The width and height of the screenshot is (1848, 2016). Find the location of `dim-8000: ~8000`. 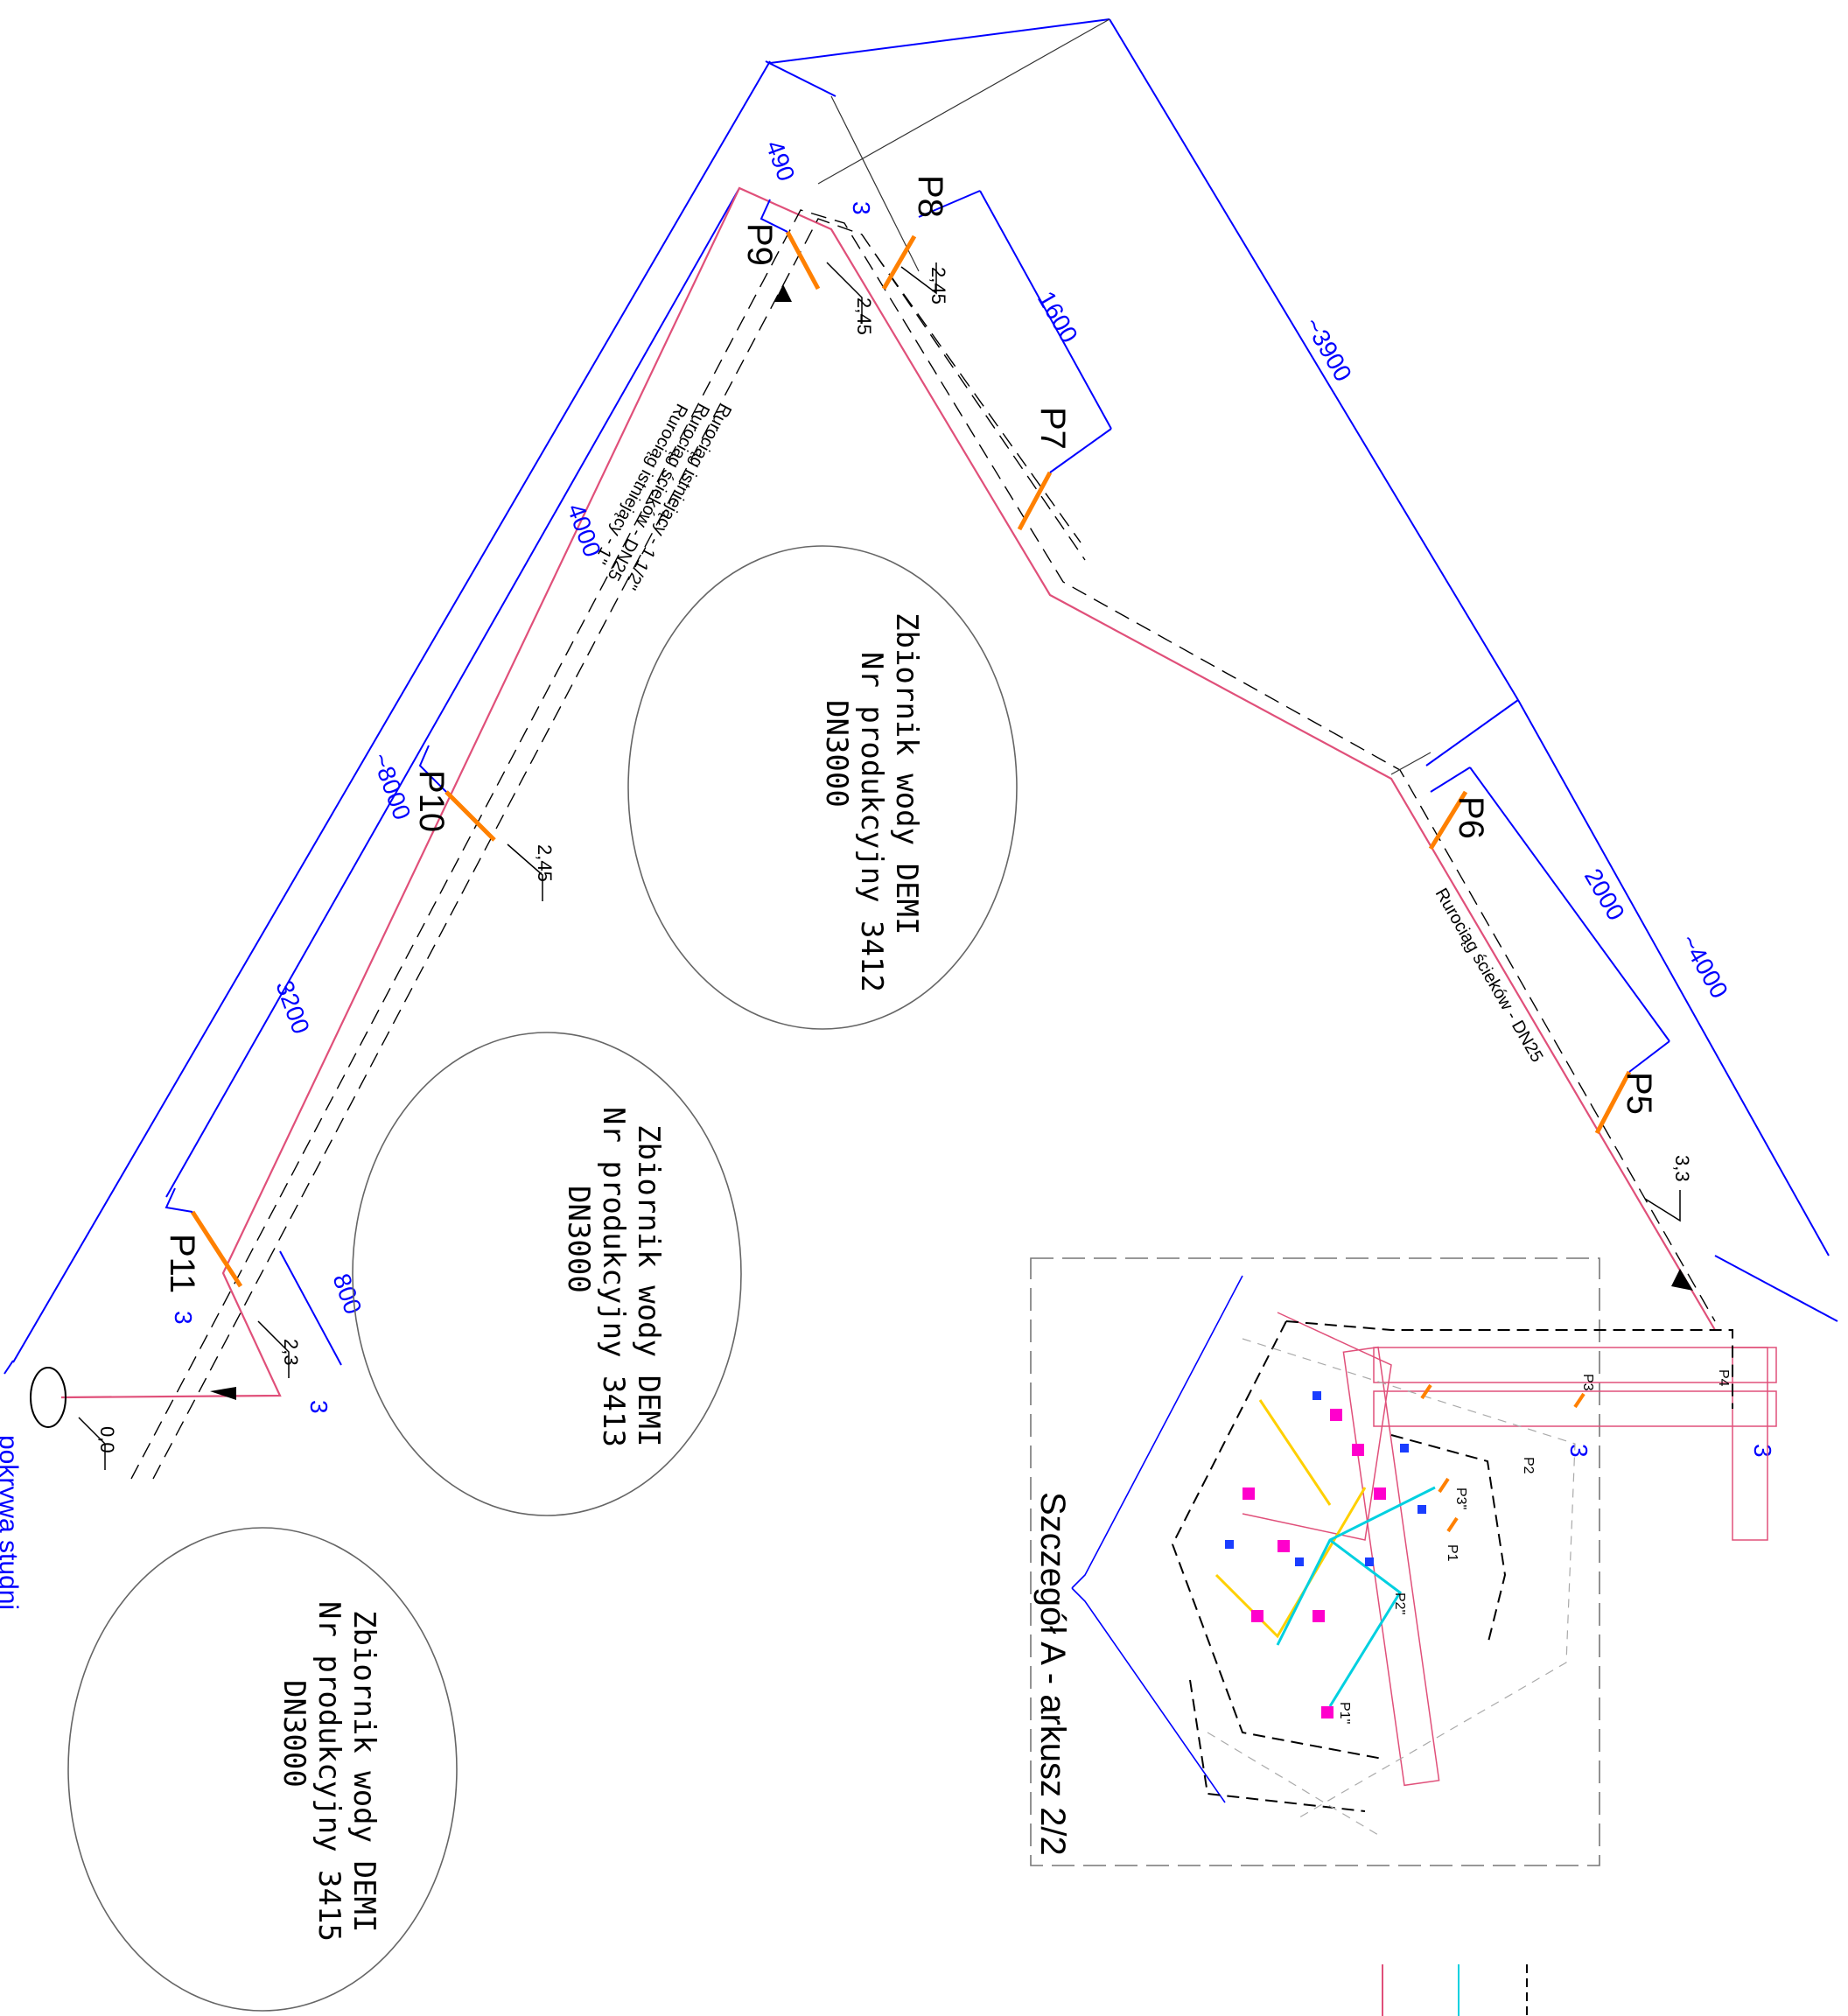

dim-8000: ~8000 is located at coordinates (391, 786).